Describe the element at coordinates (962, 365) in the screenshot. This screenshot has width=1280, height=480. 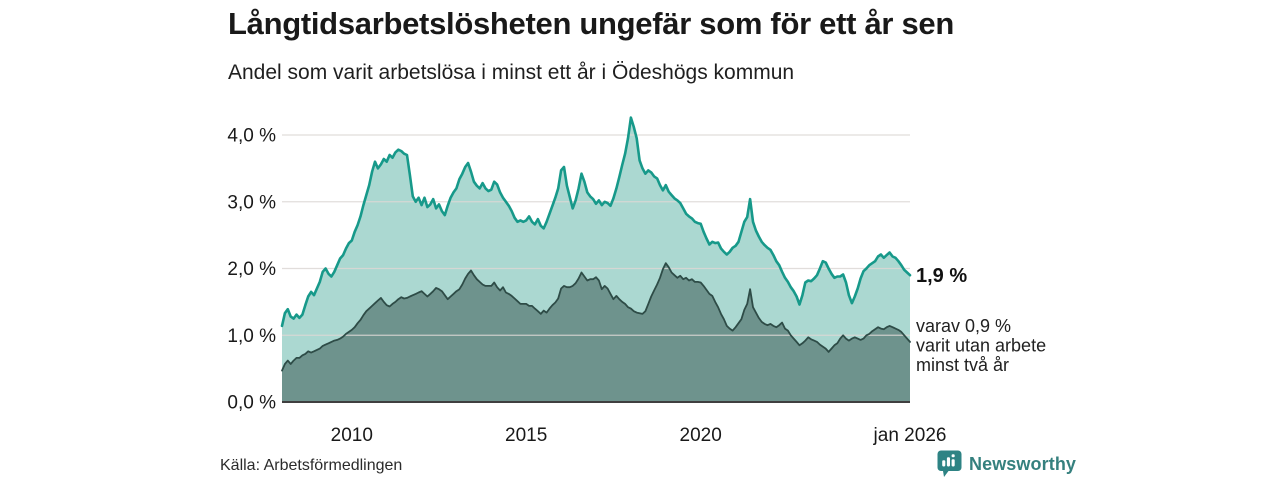
I see `two-years-label-line-2: minst två år` at that location.